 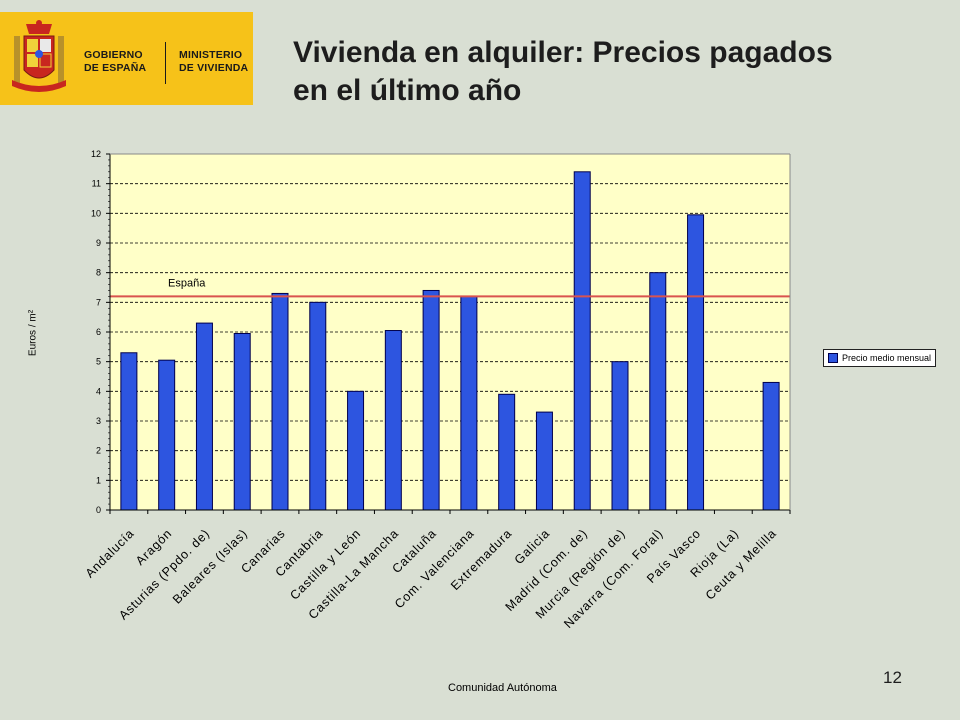 What do you see at coordinates (98, 421) in the screenshot?
I see `y-tick-label: 3` at bounding box center [98, 421].